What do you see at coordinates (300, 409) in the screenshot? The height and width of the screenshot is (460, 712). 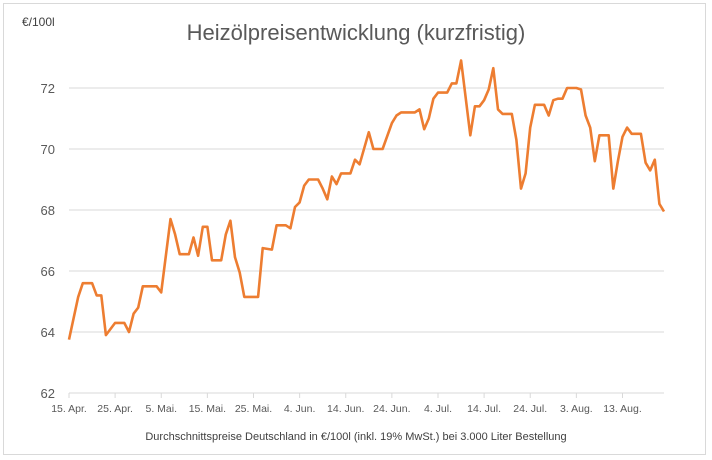 I see `x-tick-label: 4. Jun.` at bounding box center [300, 409].